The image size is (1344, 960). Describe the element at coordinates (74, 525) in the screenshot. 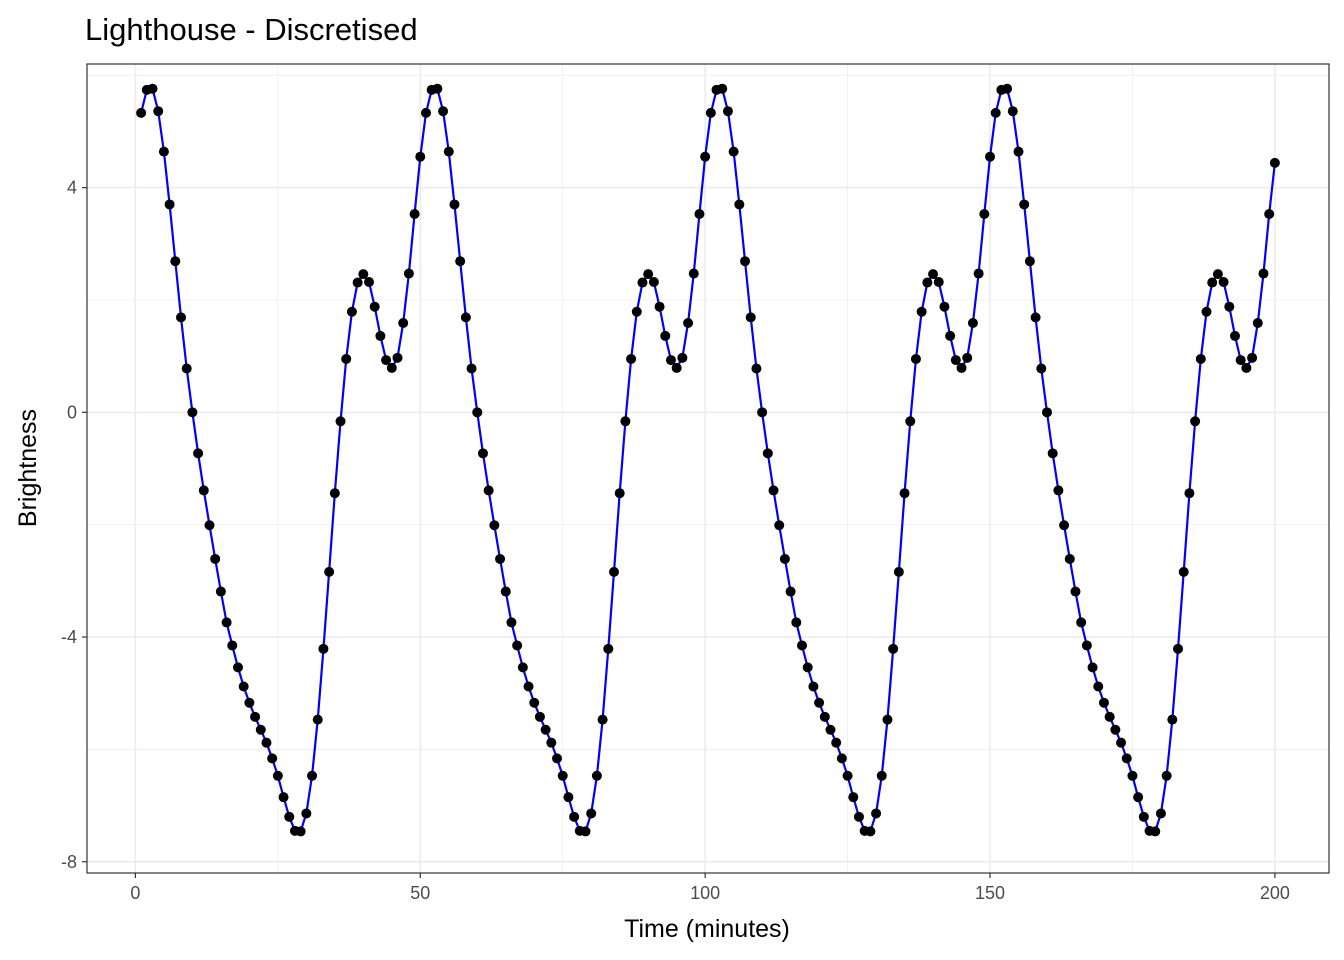

I see `y-axis: -8 -4 0 4` at that location.